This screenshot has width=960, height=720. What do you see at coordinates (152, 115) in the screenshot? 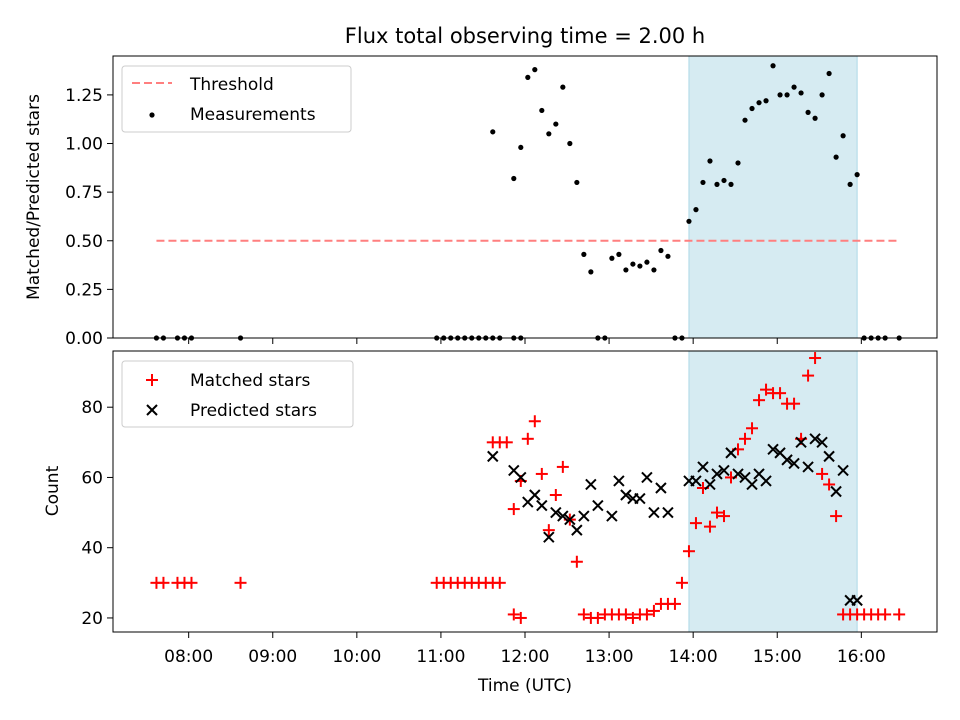
I see `legend-measurements-swatch` at bounding box center [152, 115].